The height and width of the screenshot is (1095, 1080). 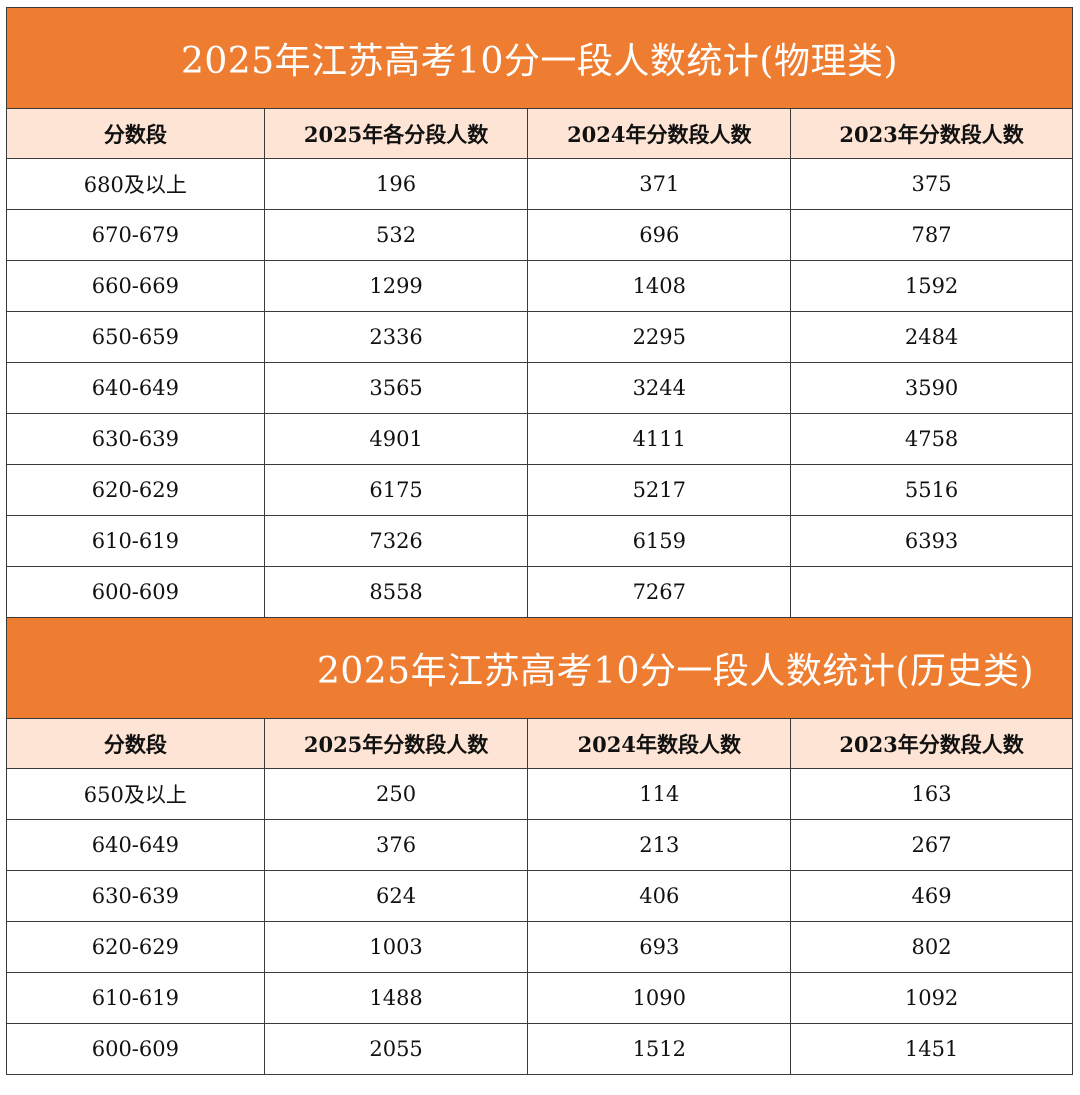 What do you see at coordinates (931, 490) in the screenshot?
I see `count-cell: 5516` at bounding box center [931, 490].